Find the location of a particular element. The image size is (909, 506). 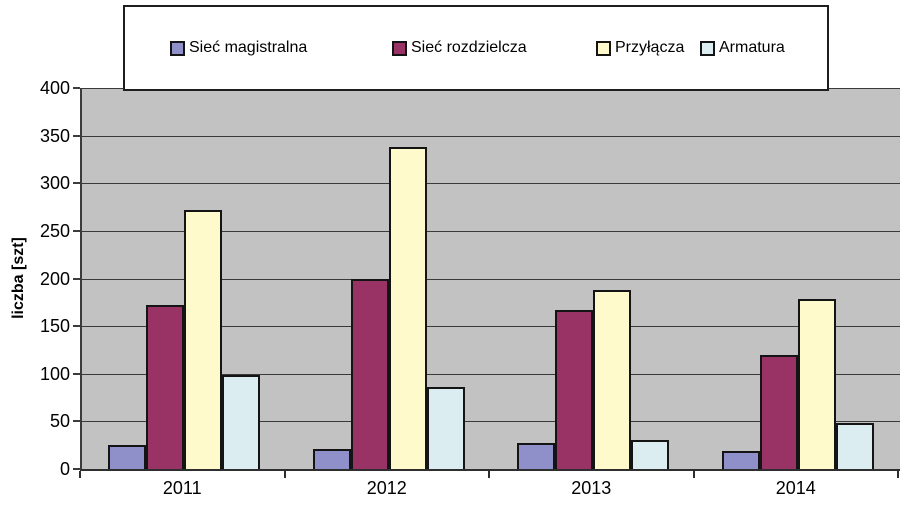

legend-label: Armatura is located at coordinates (752, 47).